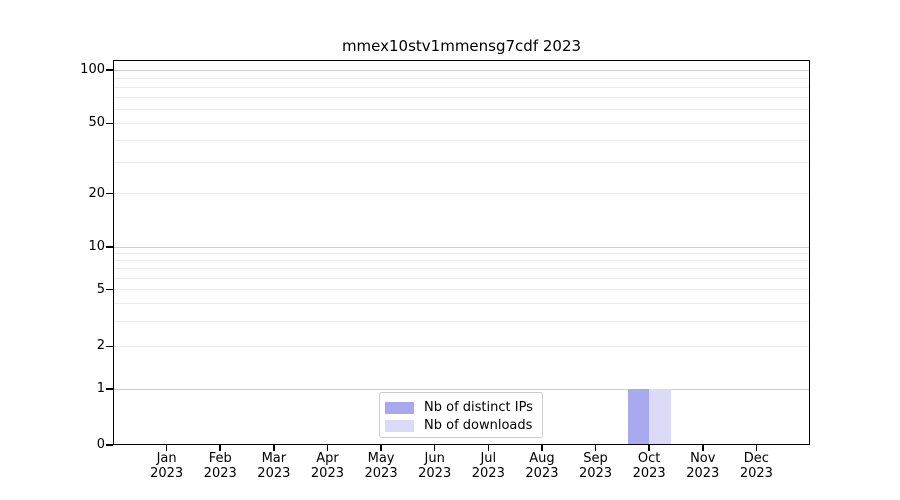  I want to click on y-tick-label: 50, so click(96, 123).